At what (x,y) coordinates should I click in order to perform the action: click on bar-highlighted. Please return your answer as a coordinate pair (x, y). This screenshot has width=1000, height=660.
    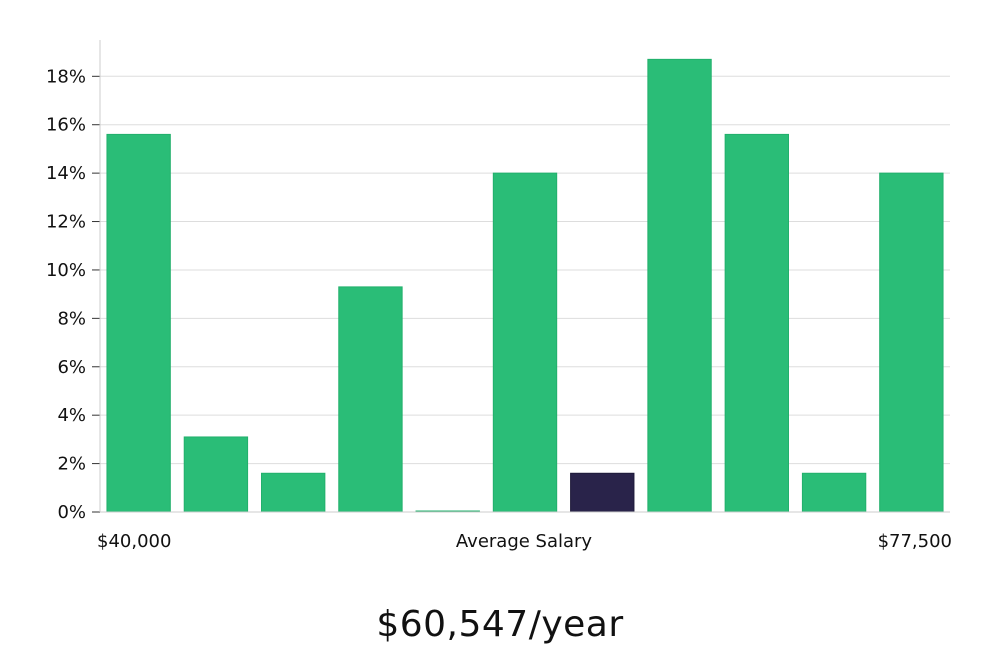
    Looking at the image, I should click on (602, 492).